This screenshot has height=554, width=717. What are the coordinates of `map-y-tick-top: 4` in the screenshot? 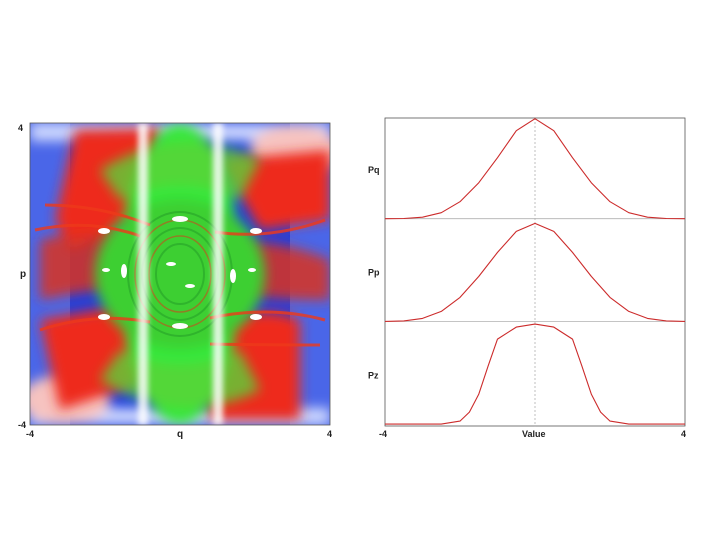 It's located at (20, 128).